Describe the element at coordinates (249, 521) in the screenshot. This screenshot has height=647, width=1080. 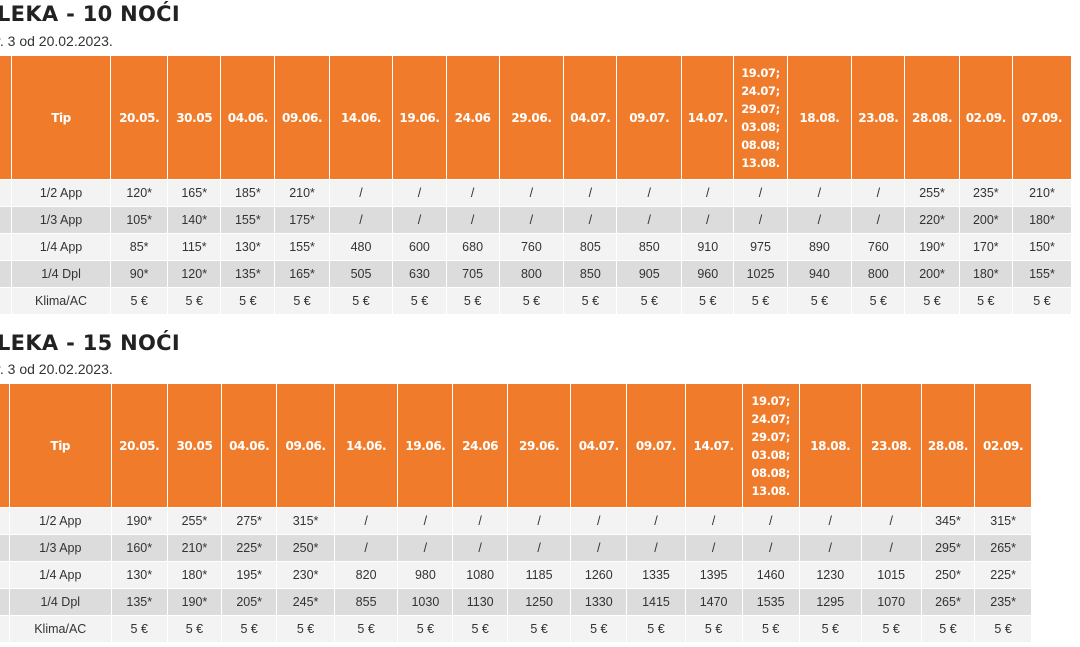
I see `price-cell: 275*` at that location.